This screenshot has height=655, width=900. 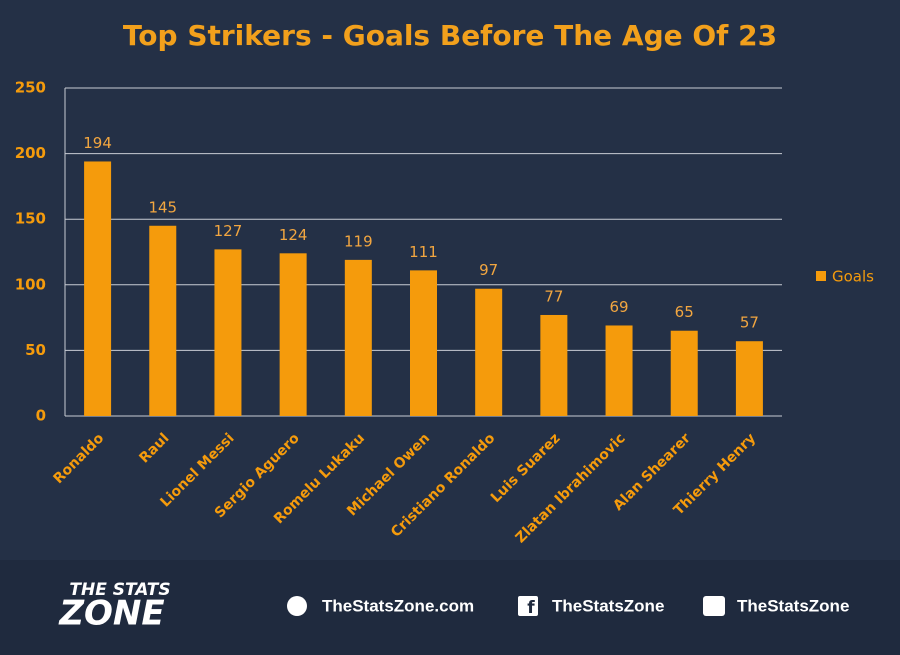 What do you see at coordinates (608, 605) in the screenshot?
I see `facebook-link: TheStatsZone` at bounding box center [608, 605].